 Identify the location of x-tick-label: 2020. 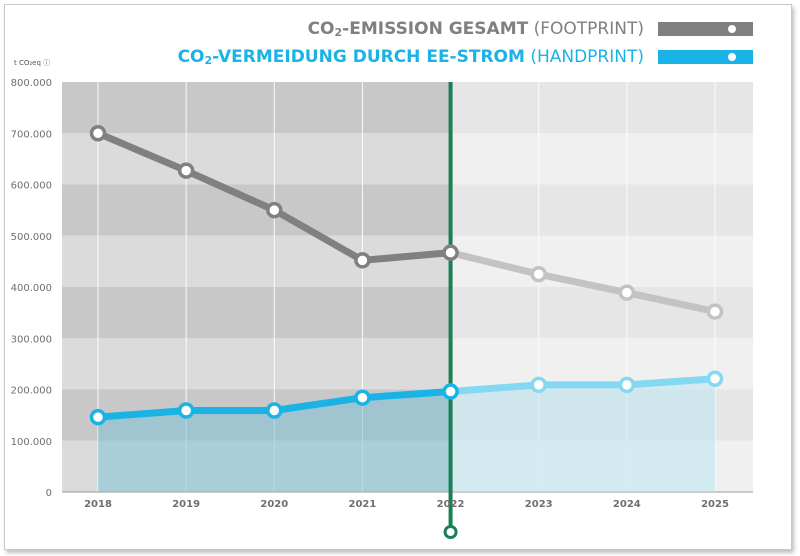
(274, 504).